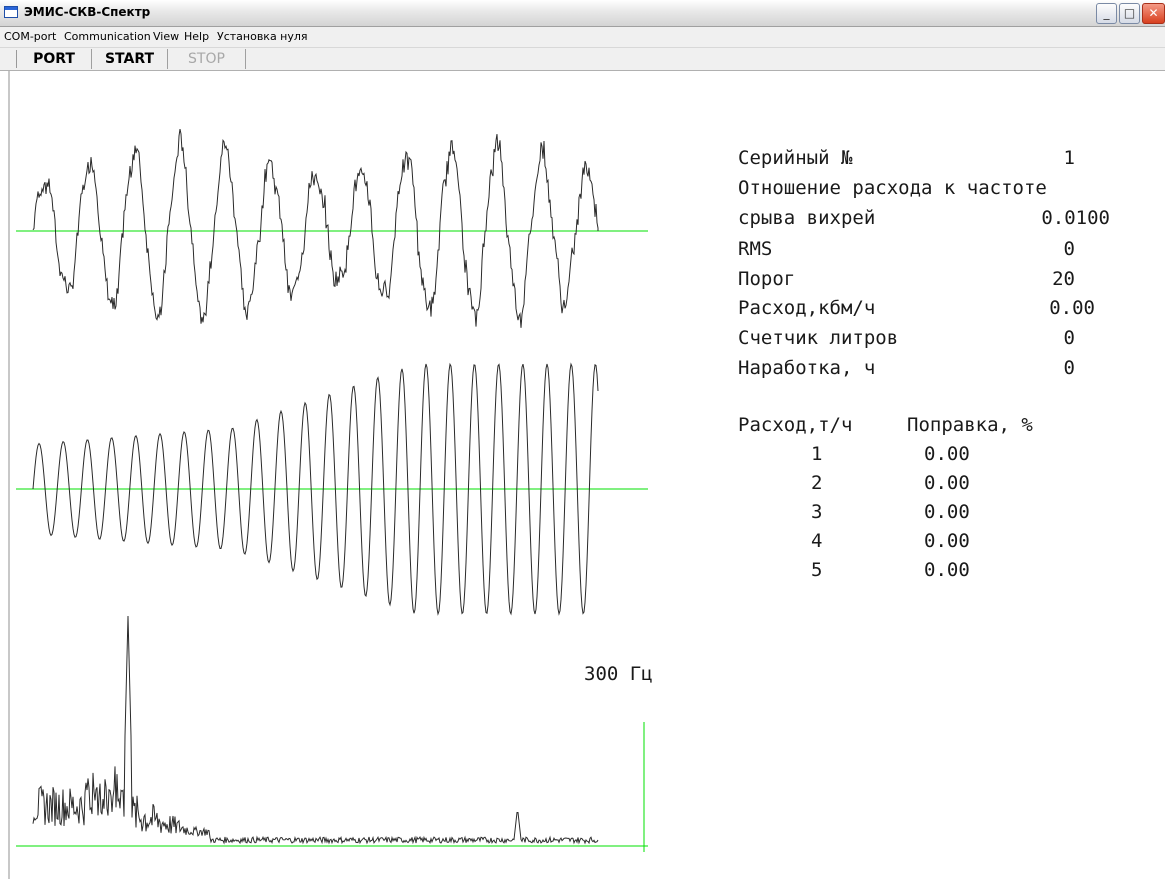 Image resolution: width=1165 pixels, height=879 pixels. What do you see at coordinates (197, 36) in the screenshot?
I see `menu-help: Help` at bounding box center [197, 36].